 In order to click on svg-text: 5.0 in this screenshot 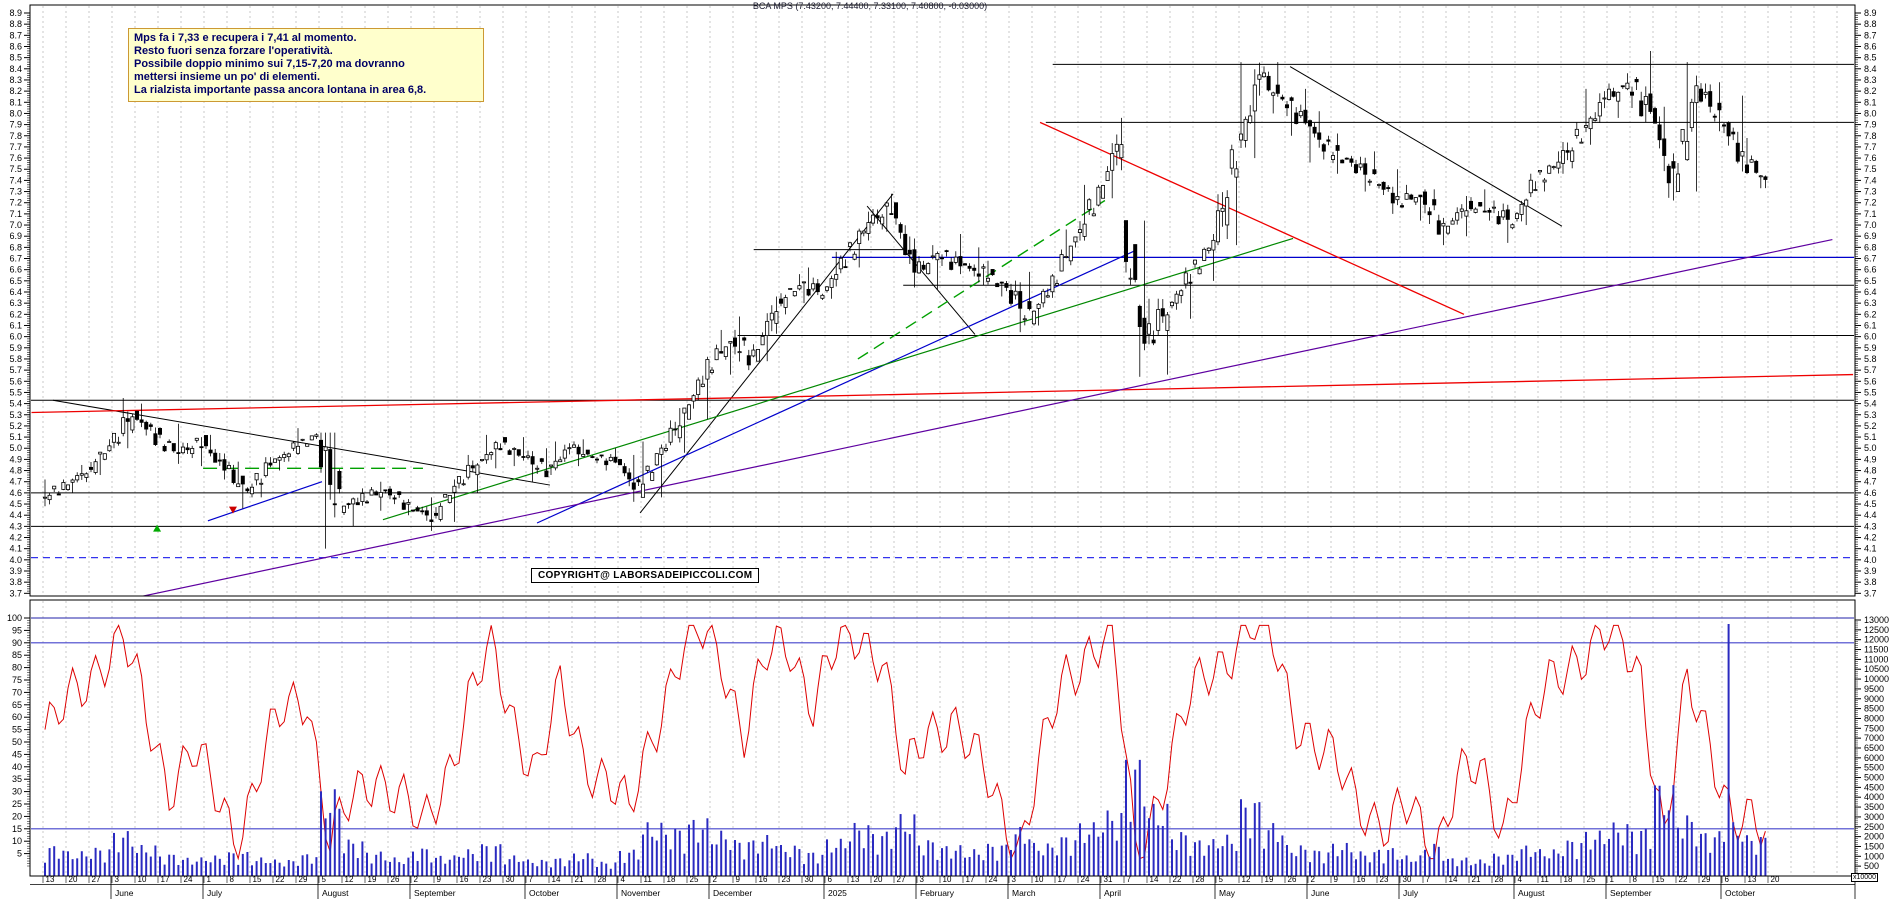, I will do `click(1870, 448)`.